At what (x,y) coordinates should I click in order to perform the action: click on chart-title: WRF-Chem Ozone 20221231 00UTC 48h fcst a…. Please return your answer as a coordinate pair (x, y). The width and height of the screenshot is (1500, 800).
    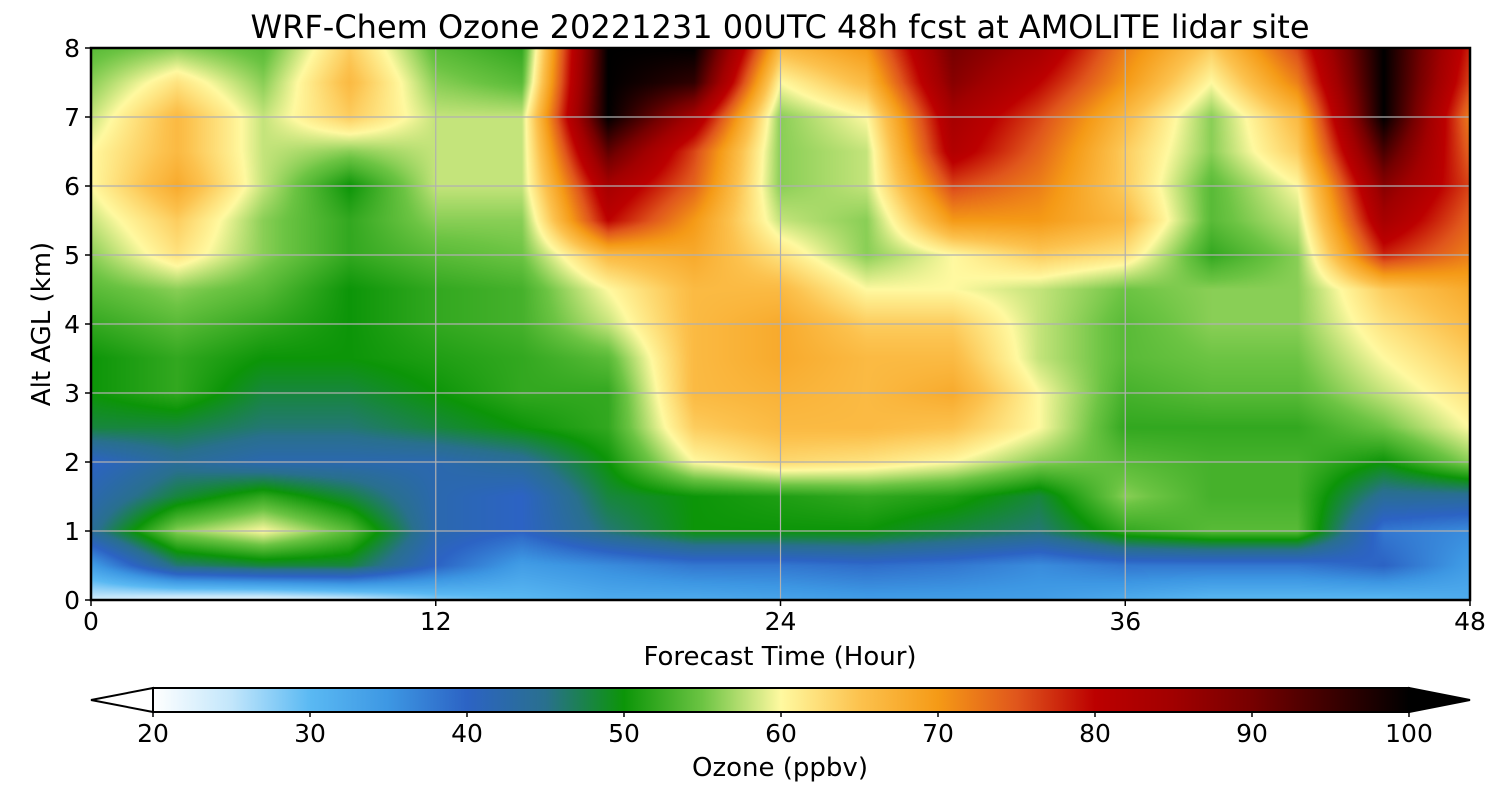
    Looking at the image, I should click on (779, 27).